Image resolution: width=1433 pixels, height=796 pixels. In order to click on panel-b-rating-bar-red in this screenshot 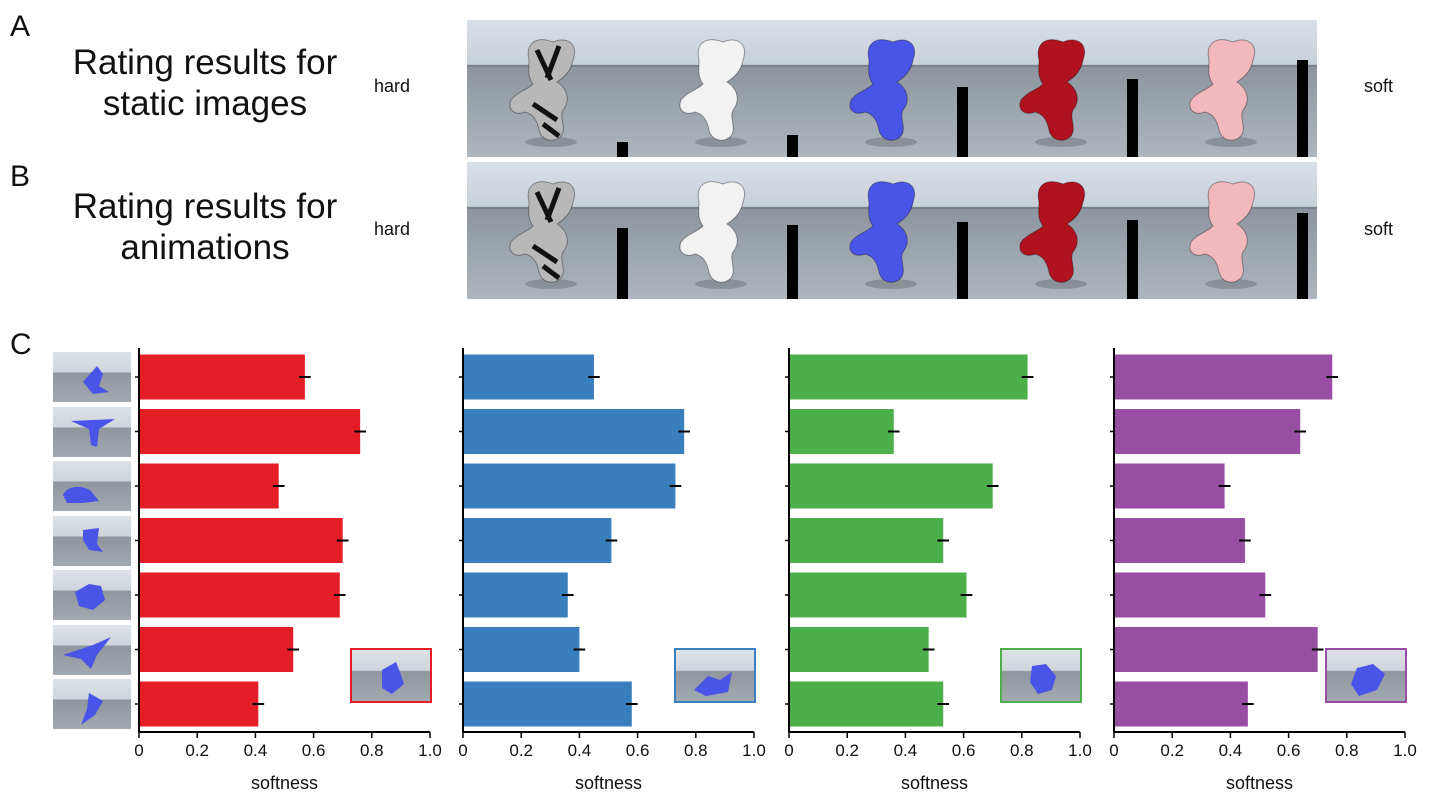, I will do `click(1132, 259)`.